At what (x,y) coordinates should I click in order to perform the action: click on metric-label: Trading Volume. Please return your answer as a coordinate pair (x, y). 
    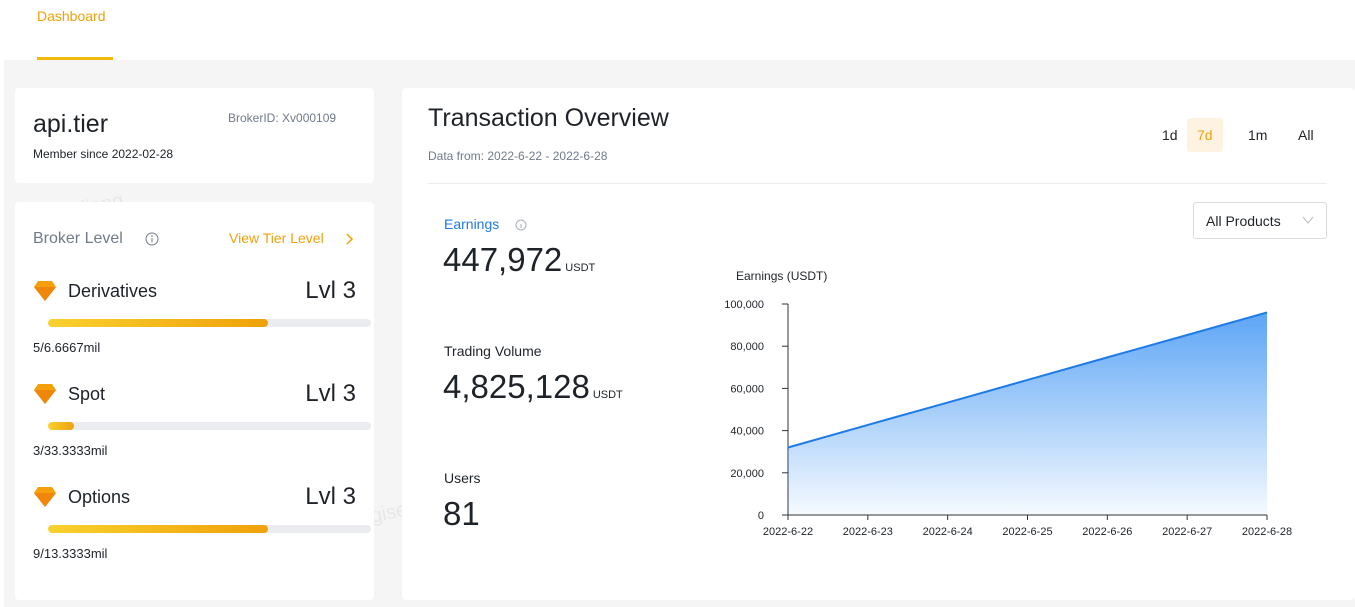
    Looking at the image, I should click on (493, 351).